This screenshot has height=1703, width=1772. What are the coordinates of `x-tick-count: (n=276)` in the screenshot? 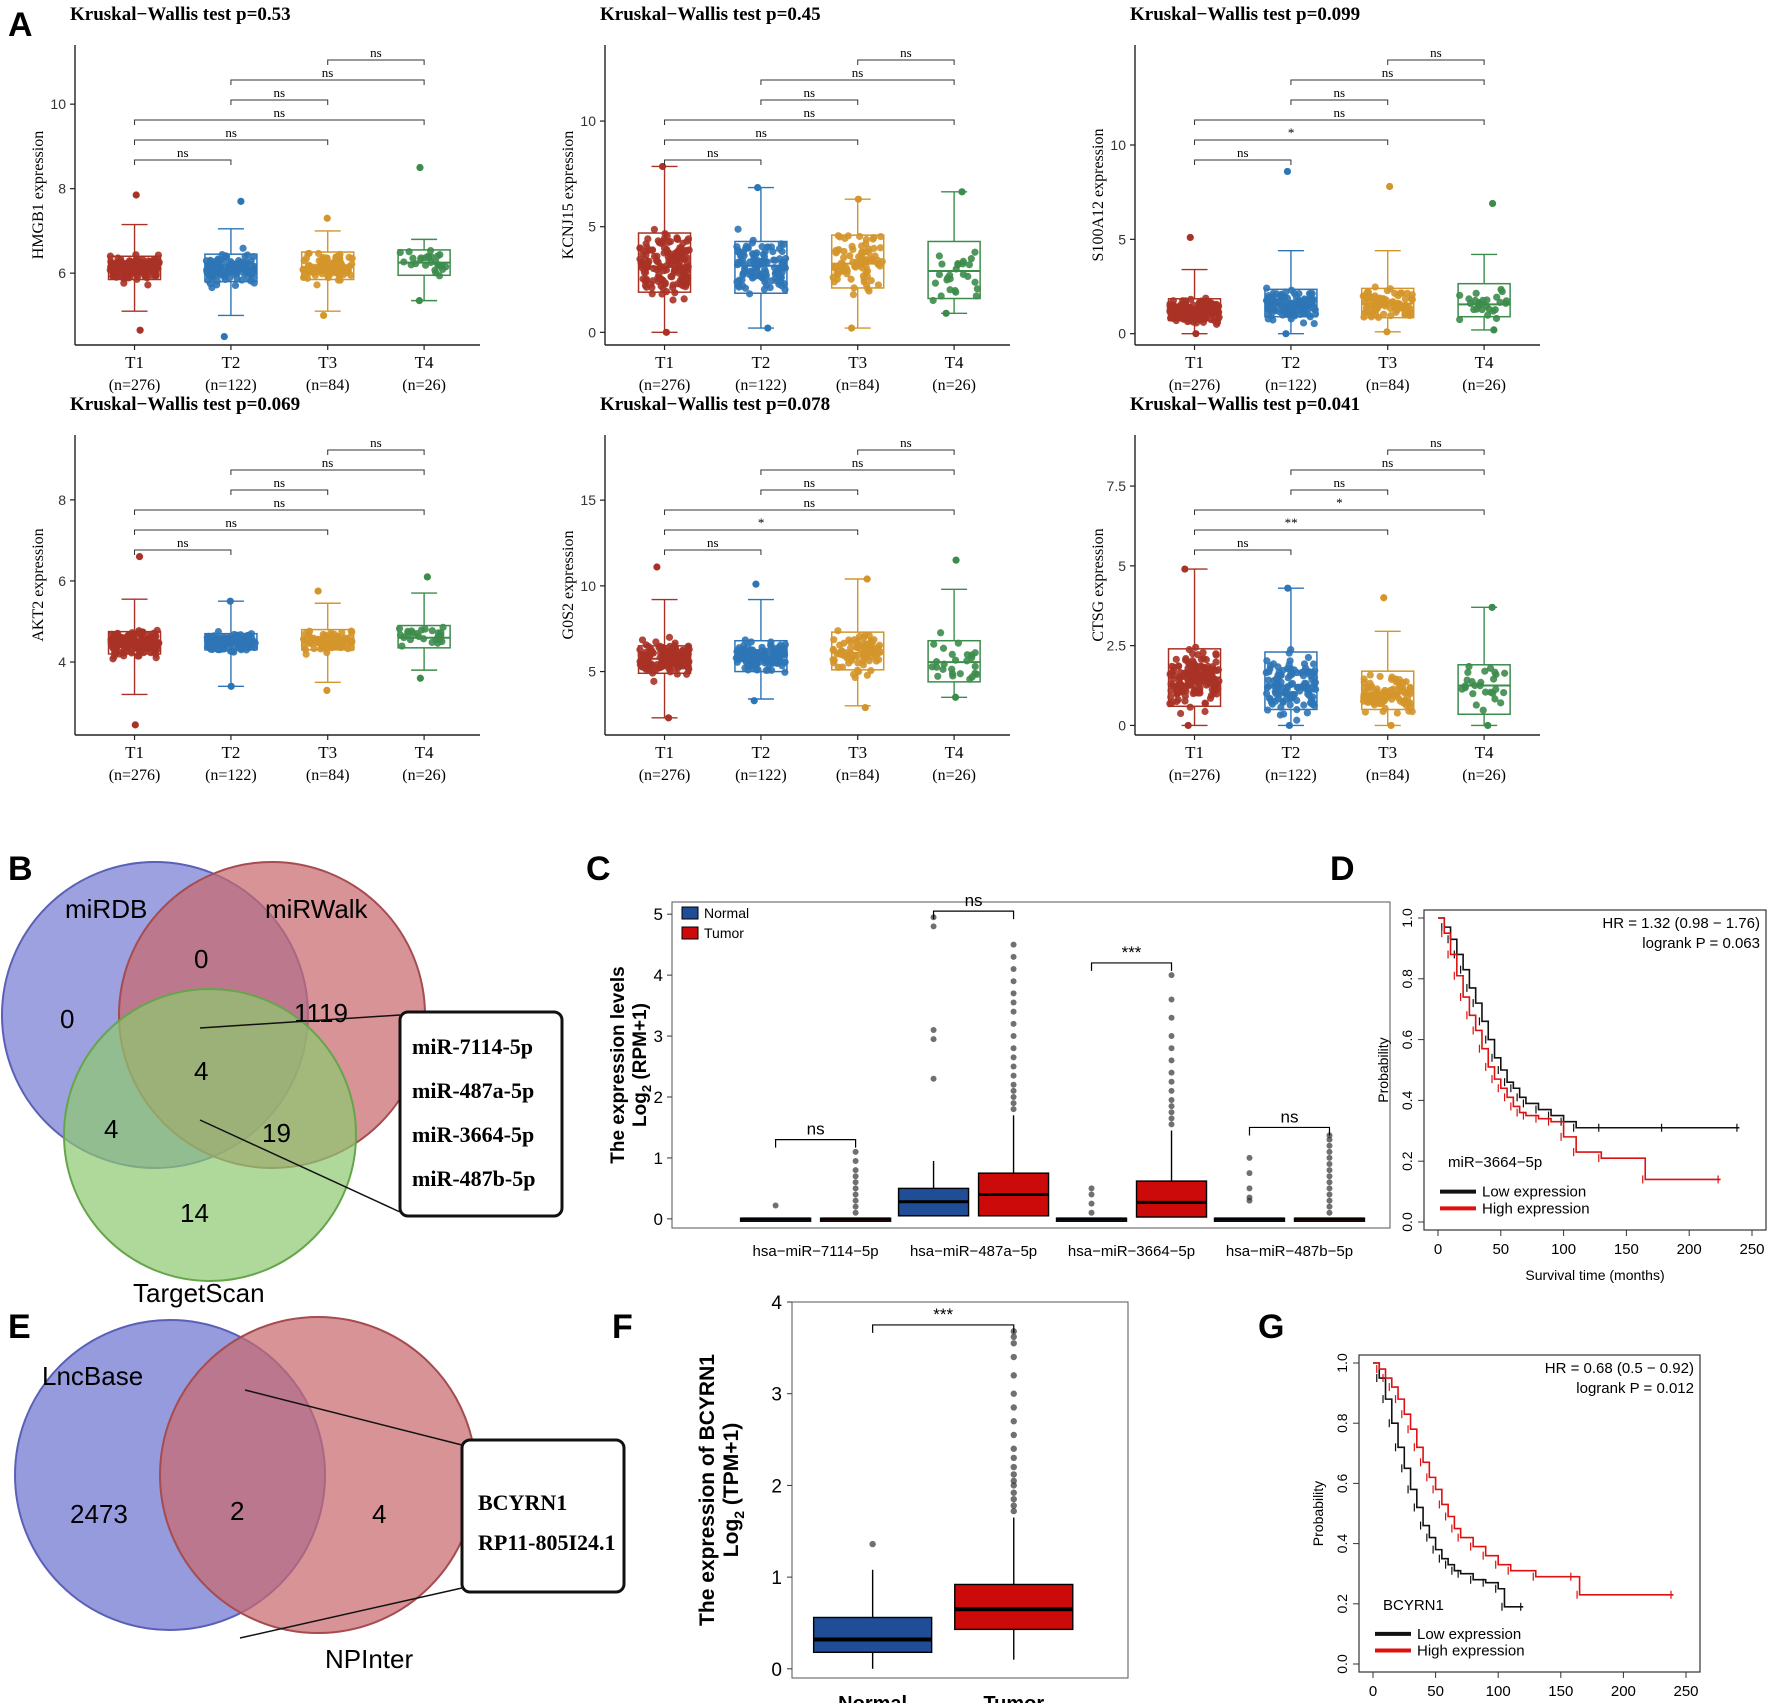 It's located at (1195, 385).